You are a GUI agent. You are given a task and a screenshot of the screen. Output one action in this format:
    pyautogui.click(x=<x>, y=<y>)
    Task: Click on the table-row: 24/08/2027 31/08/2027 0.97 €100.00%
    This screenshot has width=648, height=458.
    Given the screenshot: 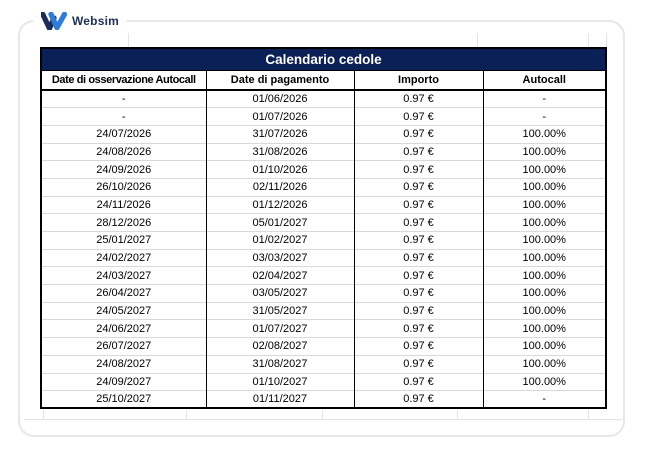 What is the action you would take?
    pyautogui.click(x=323, y=363)
    